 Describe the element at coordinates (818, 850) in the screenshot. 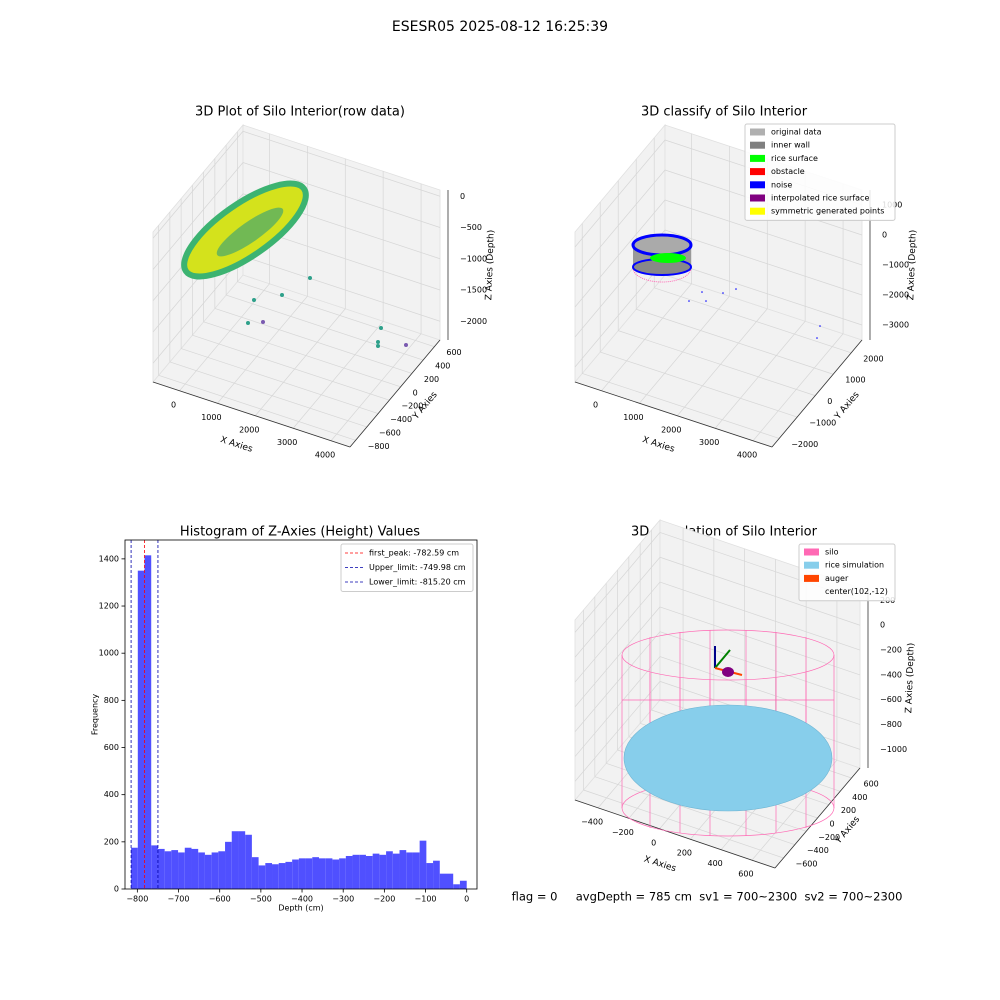

I see `y-tick-label: −400` at that location.